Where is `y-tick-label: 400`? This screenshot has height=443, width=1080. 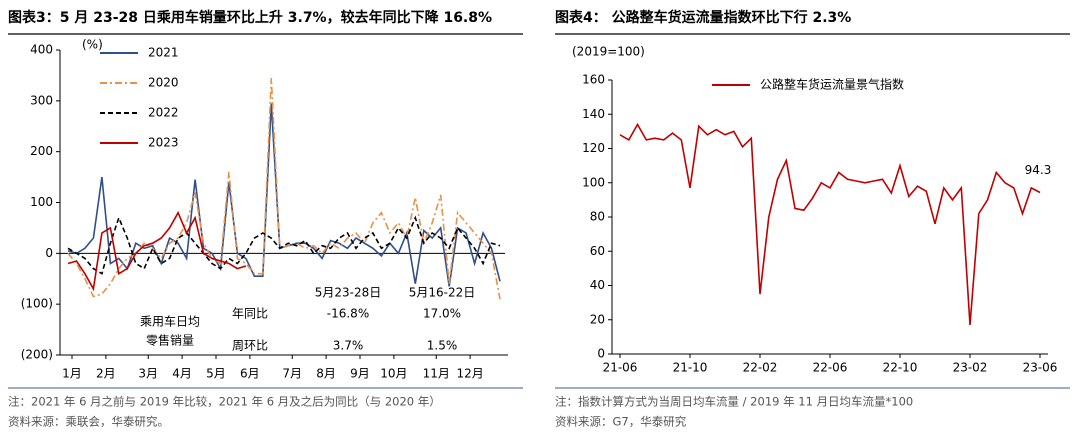 y-tick-label: 400 is located at coordinates (41, 50).